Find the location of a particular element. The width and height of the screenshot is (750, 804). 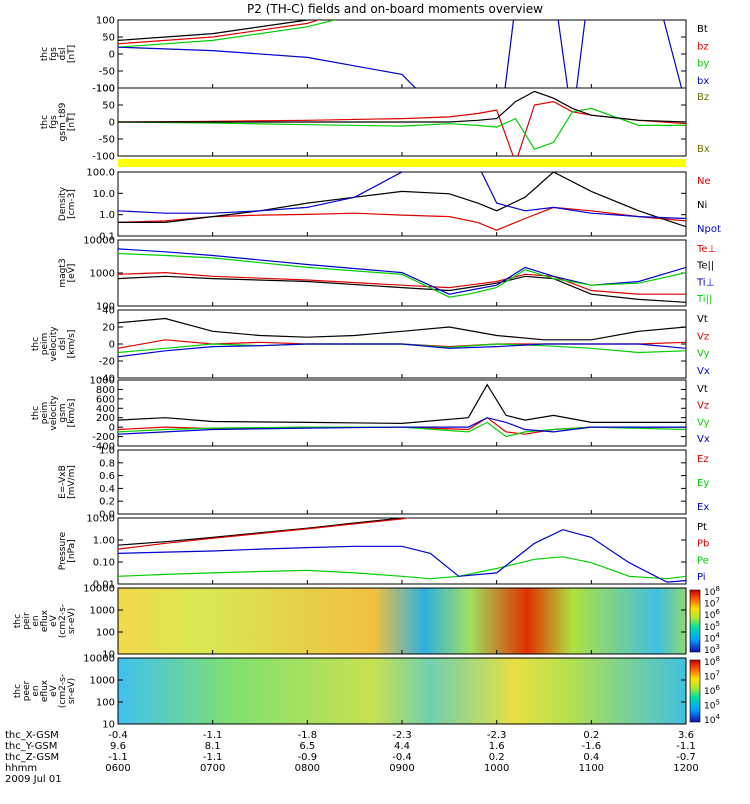

legend-entry: bx is located at coordinates (703, 81).